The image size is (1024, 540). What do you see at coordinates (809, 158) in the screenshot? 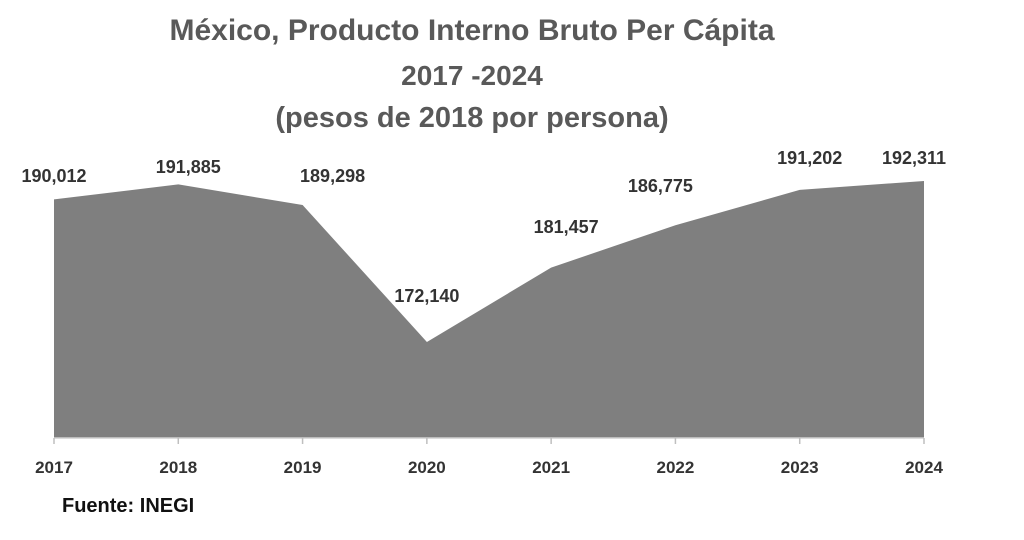
I see `data-label: 191,202` at bounding box center [809, 158].